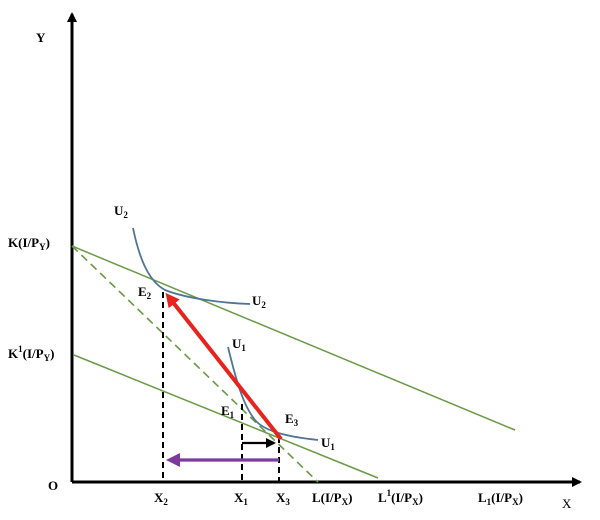 The width and height of the screenshot is (600, 520). Describe the element at coordinates (567, 503) in the screenshot. I see `x-axis-label: X` at that location.